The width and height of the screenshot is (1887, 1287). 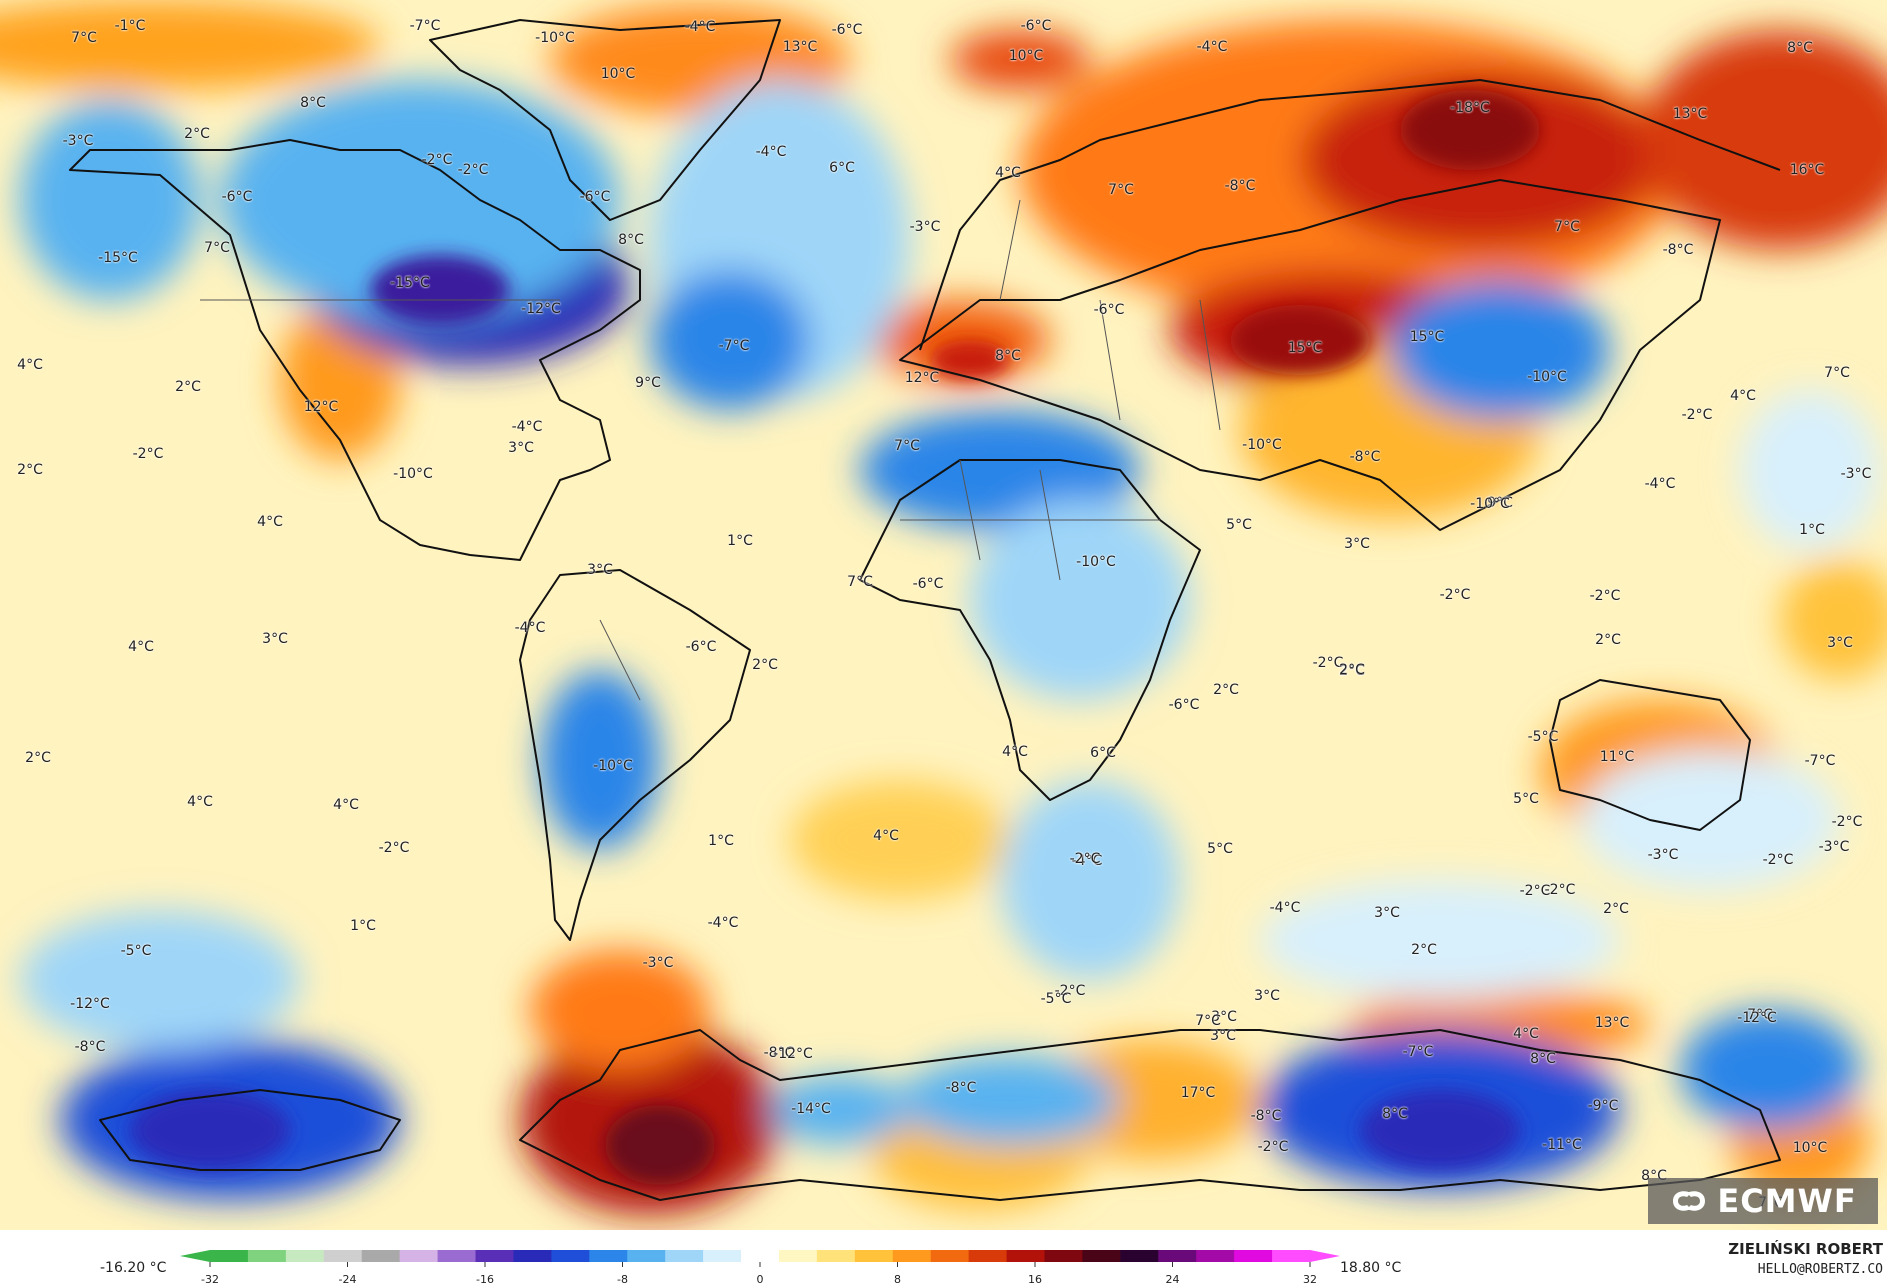 I want to click on temperature-label: 11°C, so click(x=1617, y=757).